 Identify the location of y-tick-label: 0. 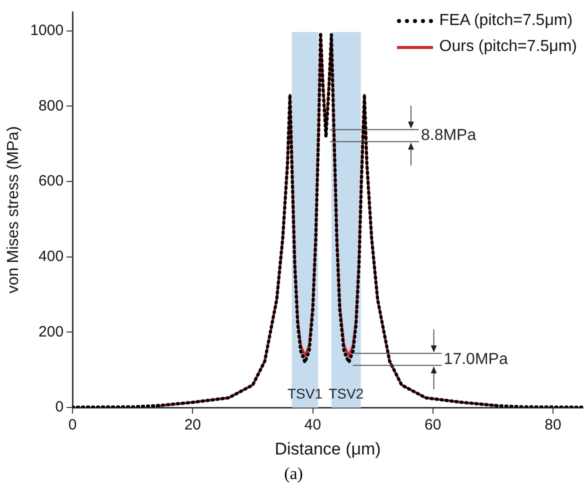
(59, 407).